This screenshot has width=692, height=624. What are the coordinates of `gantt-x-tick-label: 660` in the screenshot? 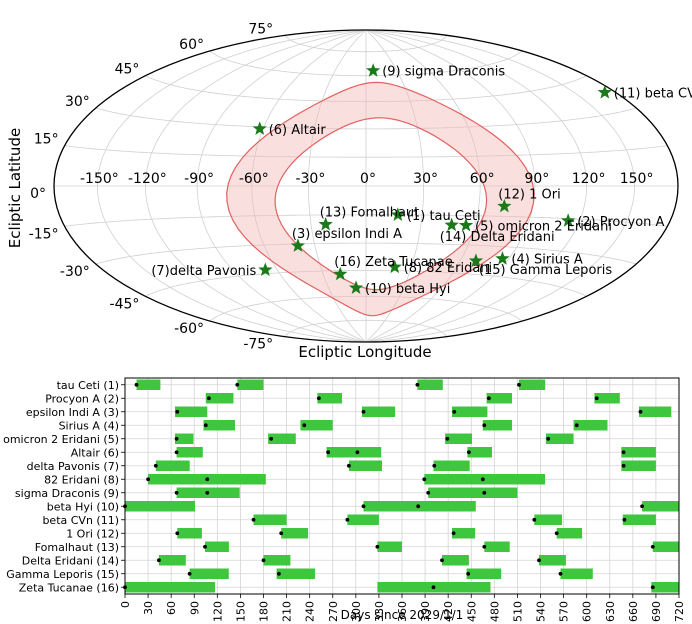 It's located at (633, 611).